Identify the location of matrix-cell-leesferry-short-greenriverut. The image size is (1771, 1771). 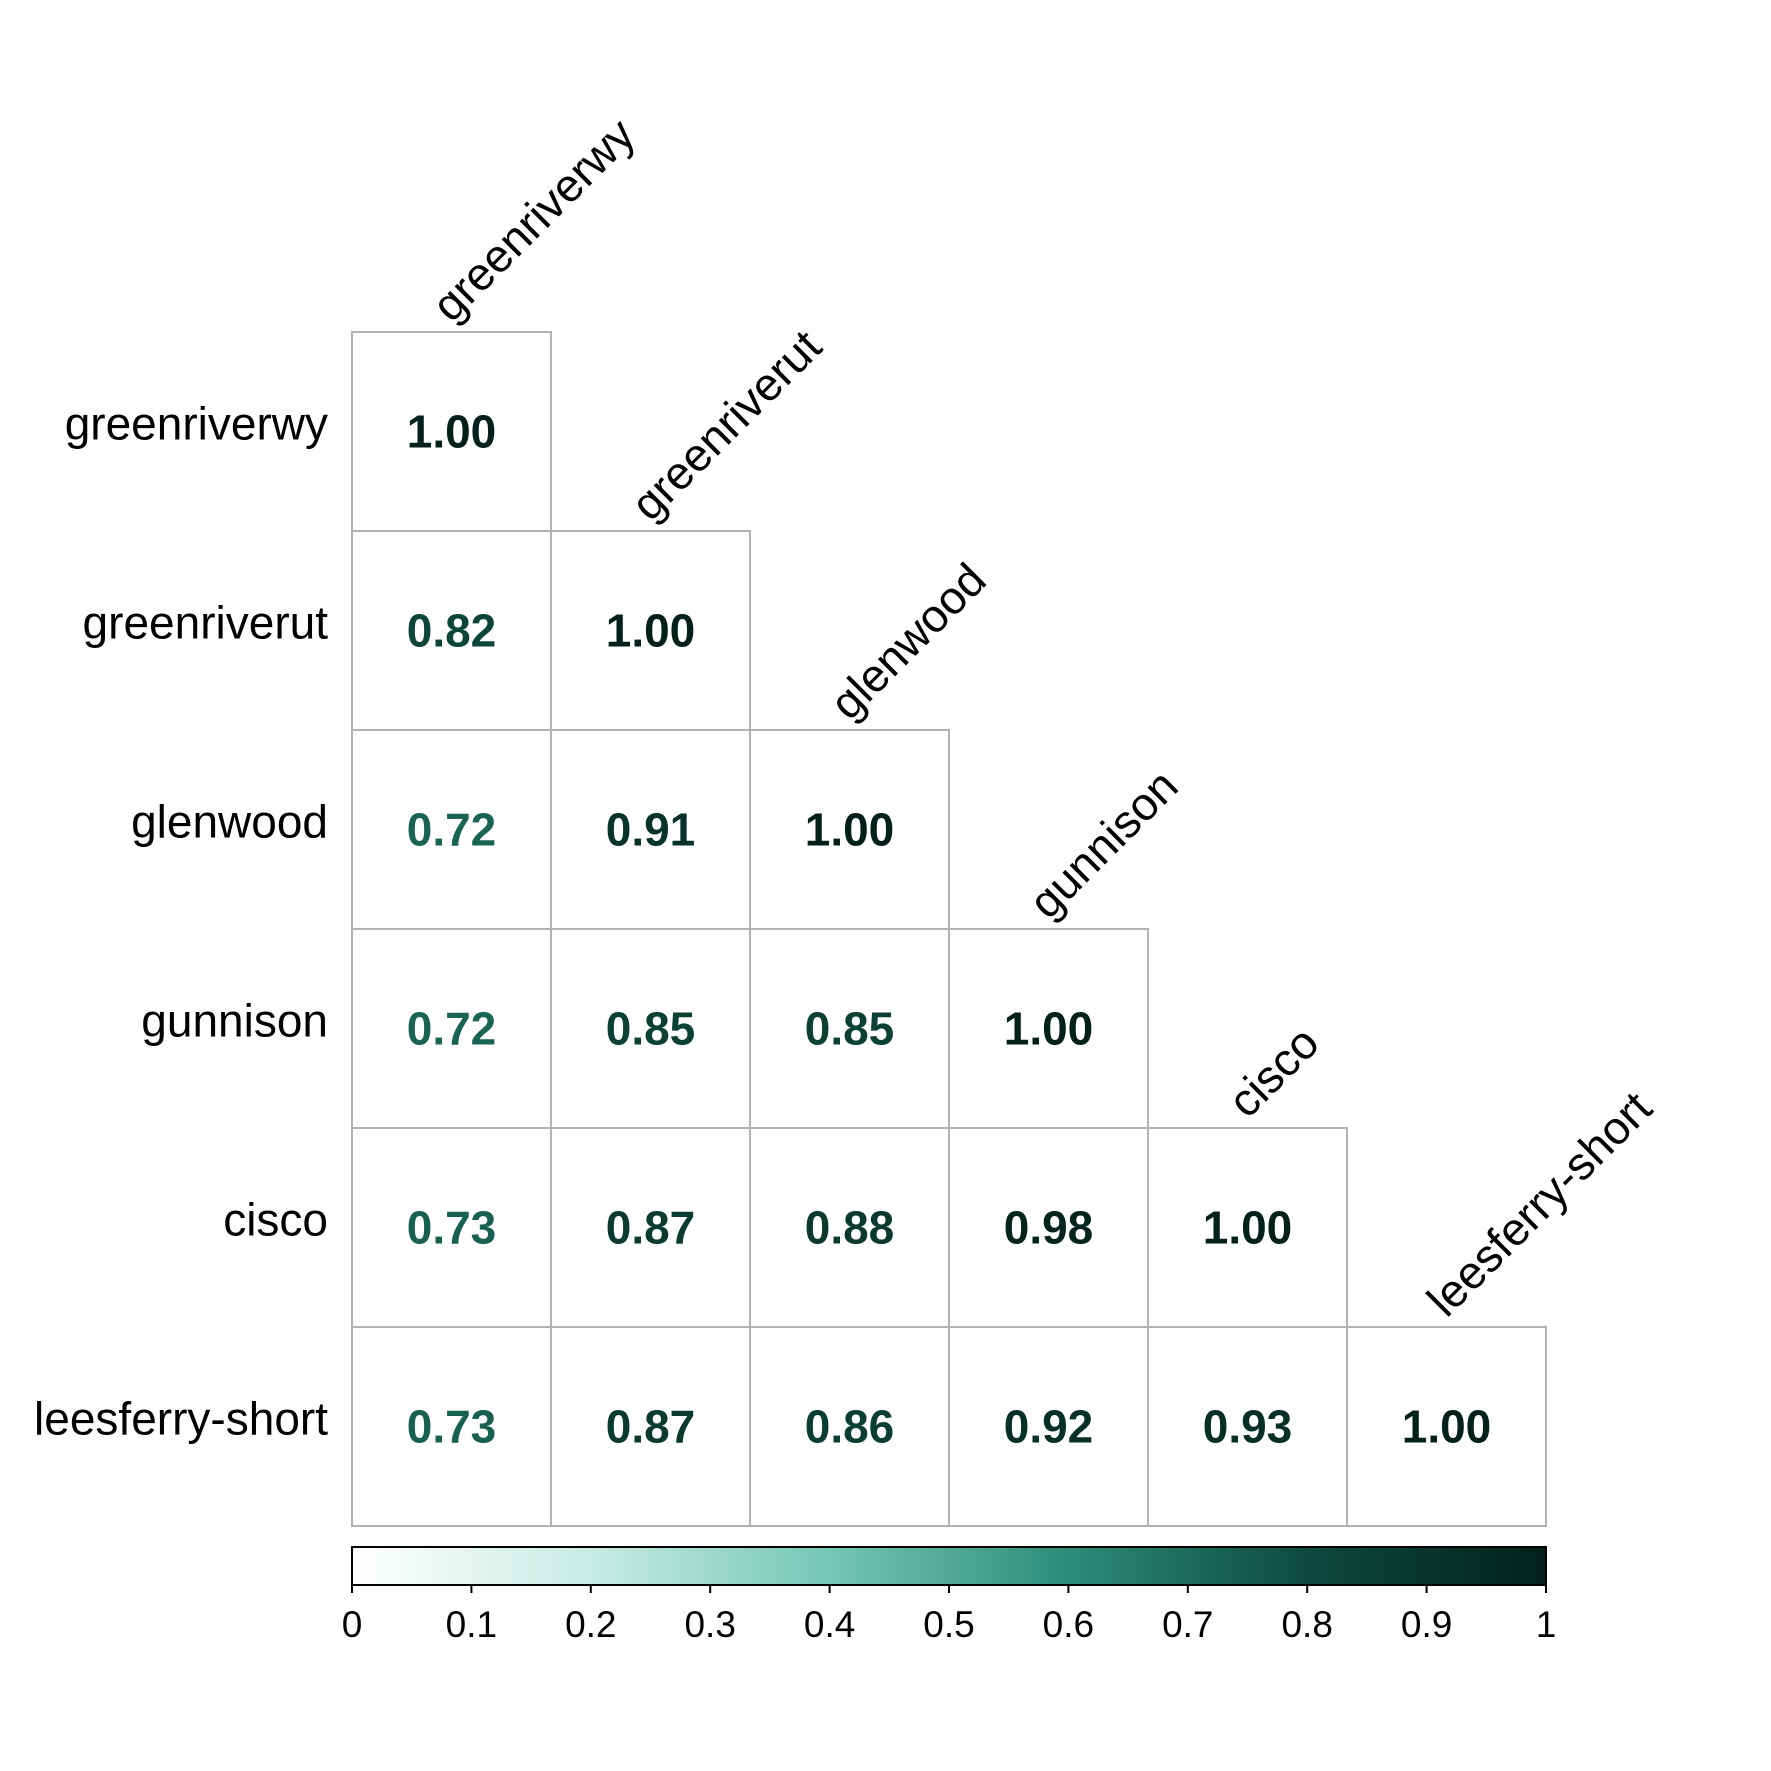
(650, 1426).